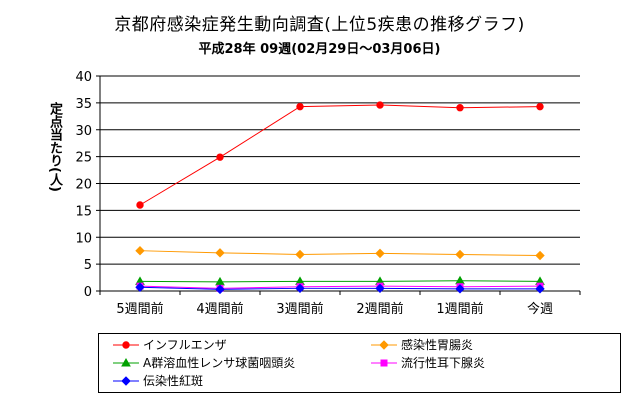 The width and height of the screenshot is (639, 415). Describe the element at coordinates (83, 185) in the screenshot. I see `y-tick-label: 20` at that location.